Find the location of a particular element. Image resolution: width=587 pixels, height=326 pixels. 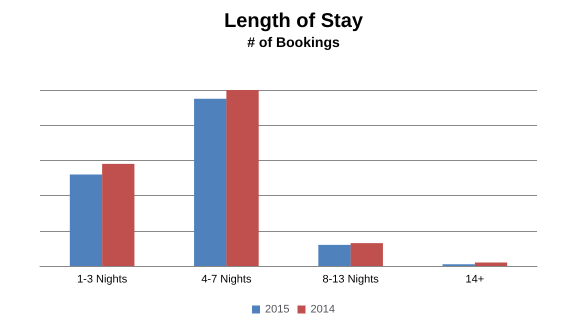

x-tick-label: 1-3 Nights is located at coordinates (102, 280).